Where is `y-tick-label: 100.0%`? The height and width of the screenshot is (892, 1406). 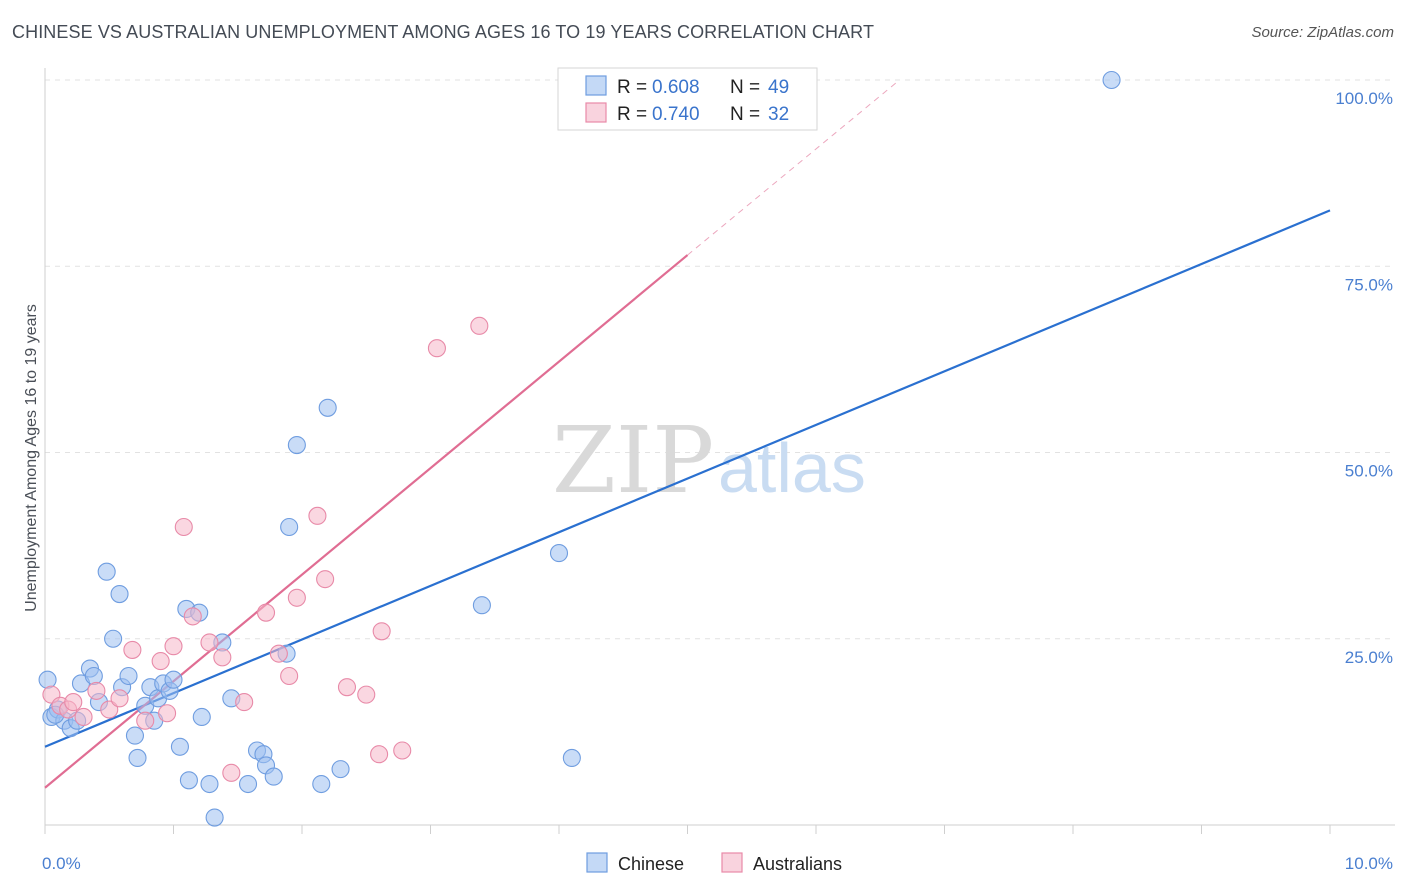 y-tick-label: 100.0% is located at coordinates (1364, 98).